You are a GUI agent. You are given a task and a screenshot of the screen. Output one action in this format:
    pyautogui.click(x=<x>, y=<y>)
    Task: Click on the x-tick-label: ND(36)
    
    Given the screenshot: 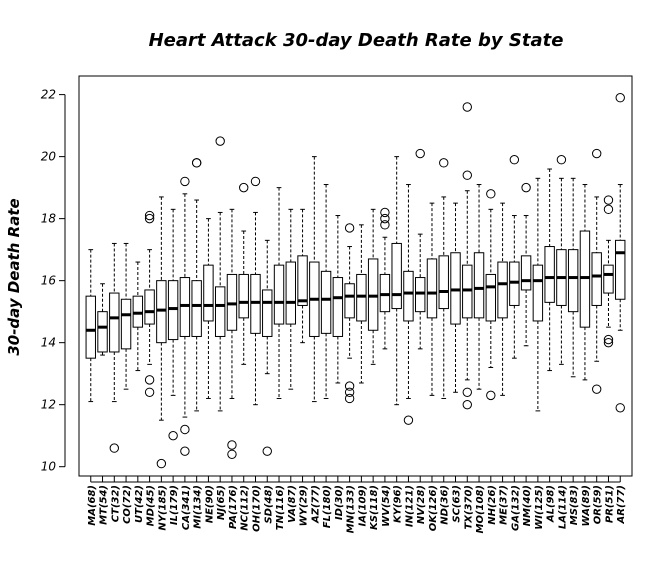 What is the action you would take?
    pyautogui.click(x=445, y=505)
    